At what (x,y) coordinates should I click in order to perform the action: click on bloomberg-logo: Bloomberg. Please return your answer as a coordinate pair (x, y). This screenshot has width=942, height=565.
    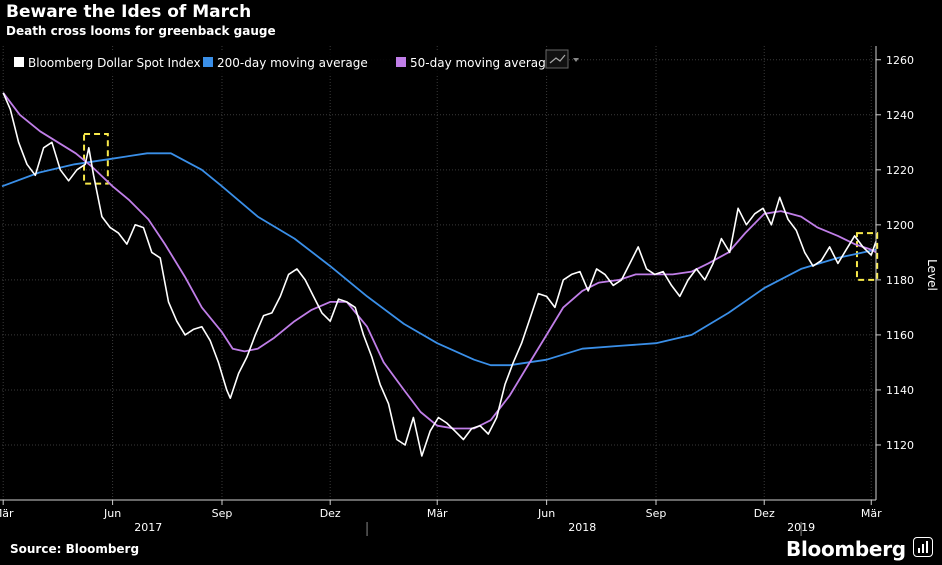
    Looking at the image, I should click on (846, 549).